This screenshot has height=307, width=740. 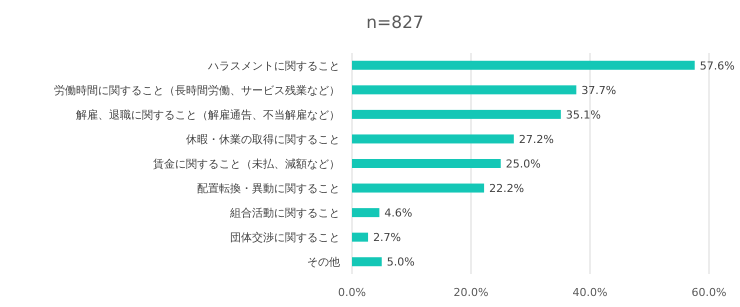 What do you see at coordinates (523, 164) in the screenshot?
I see `data-label: 25.0%` at bounding box center [523, 164].